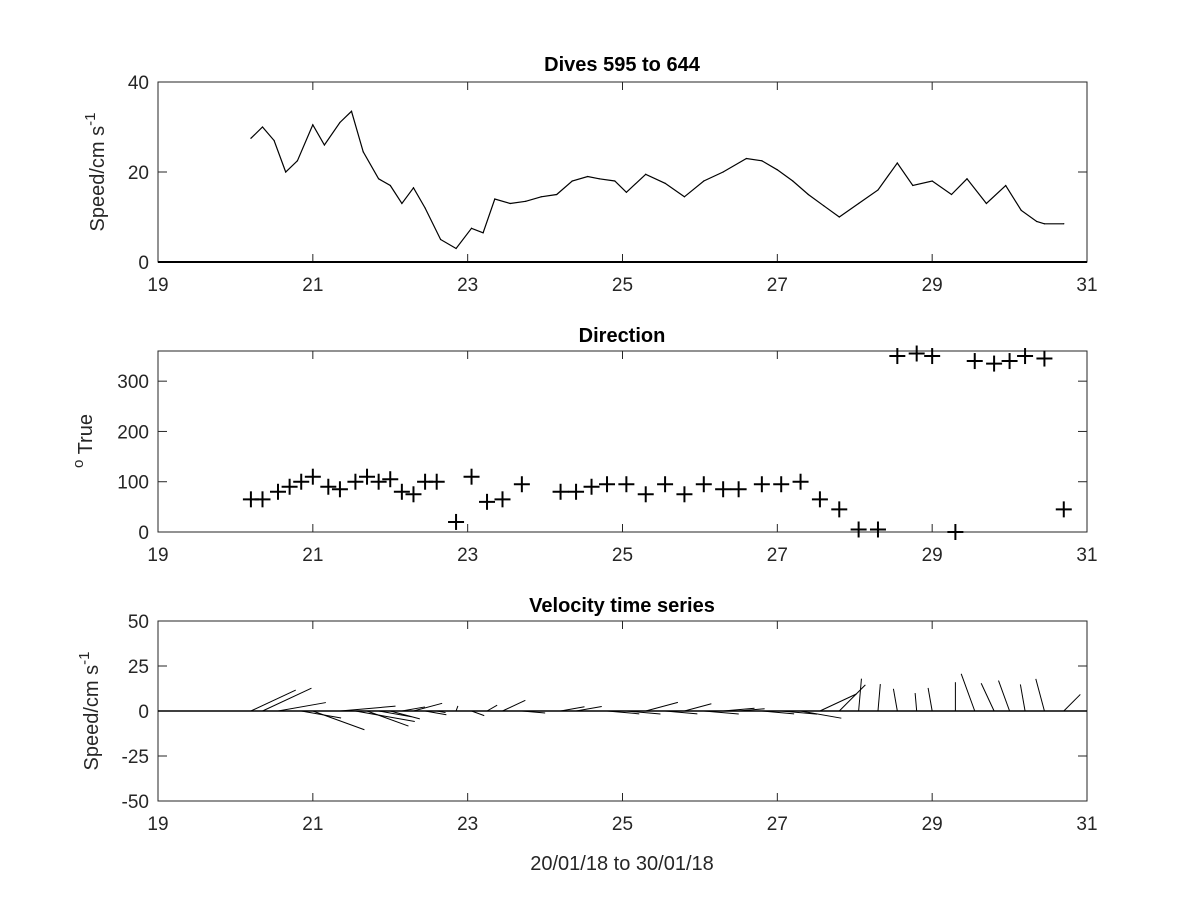  I want to click on x-tick-label: 29, so click(932, 285).